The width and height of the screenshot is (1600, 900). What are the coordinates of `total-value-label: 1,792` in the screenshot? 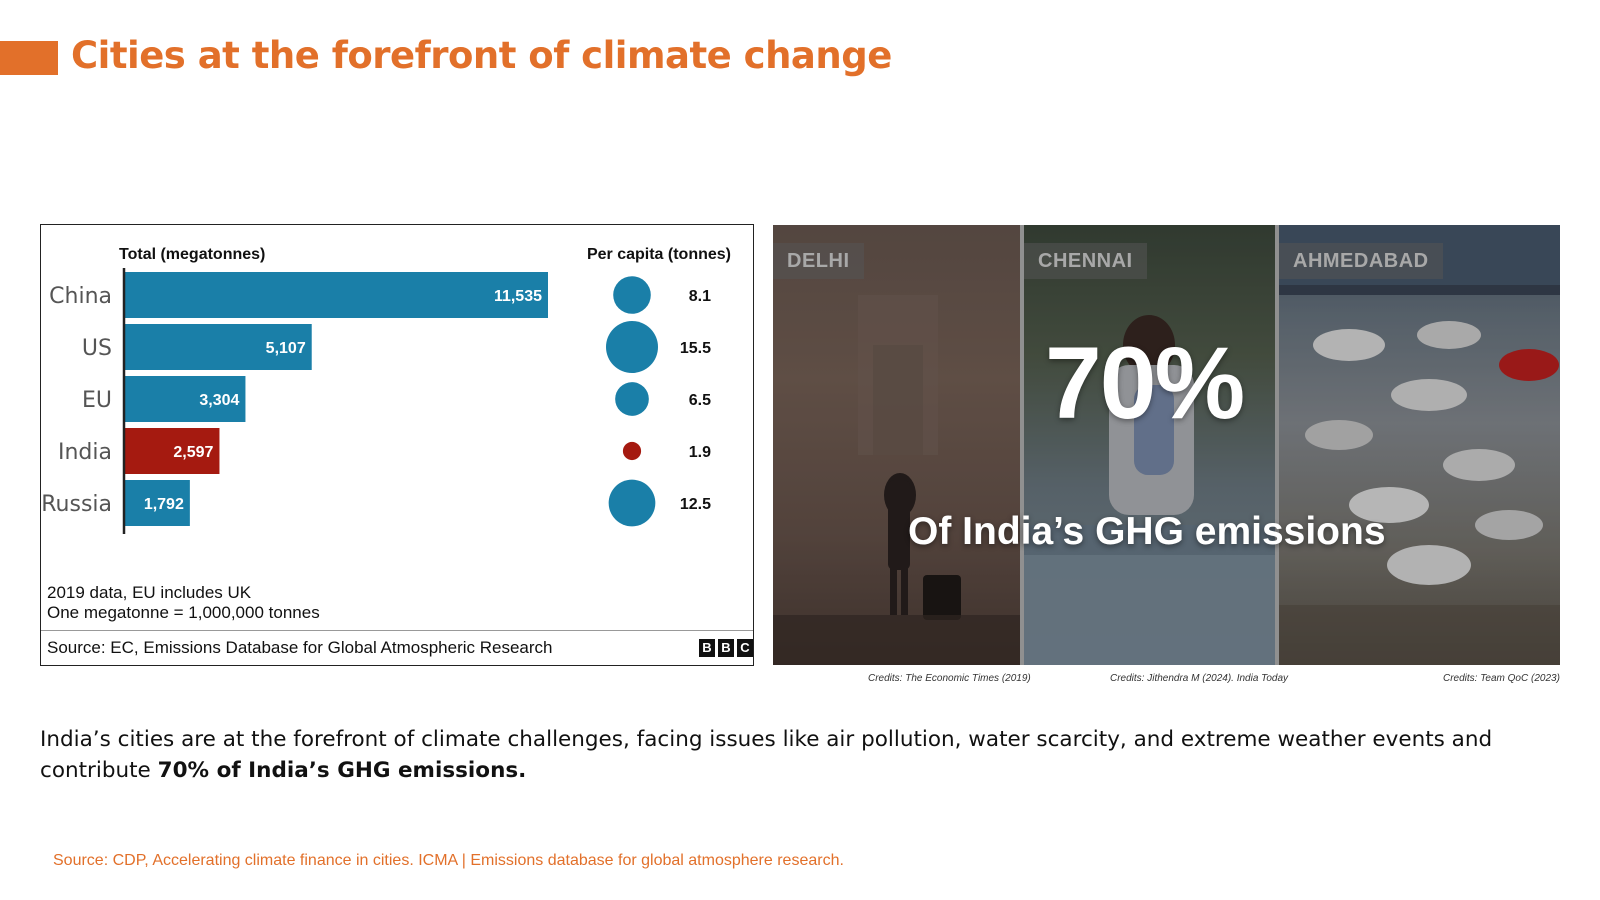 It's located at (164, 504).